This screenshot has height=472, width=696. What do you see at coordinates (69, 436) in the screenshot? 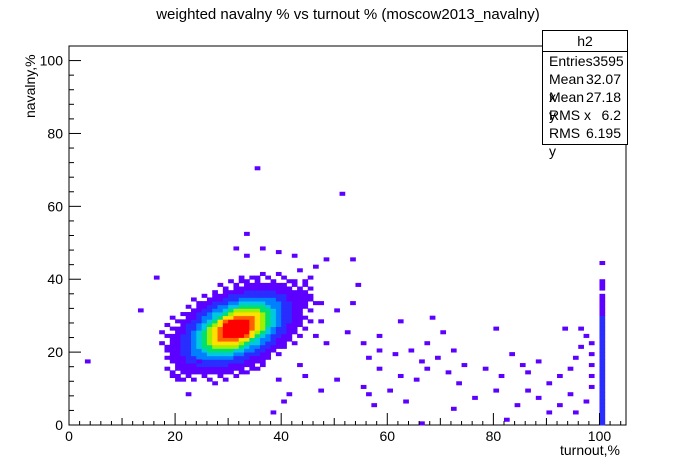
I see `x-tick-label: 0` at bounding box center [69, 436].